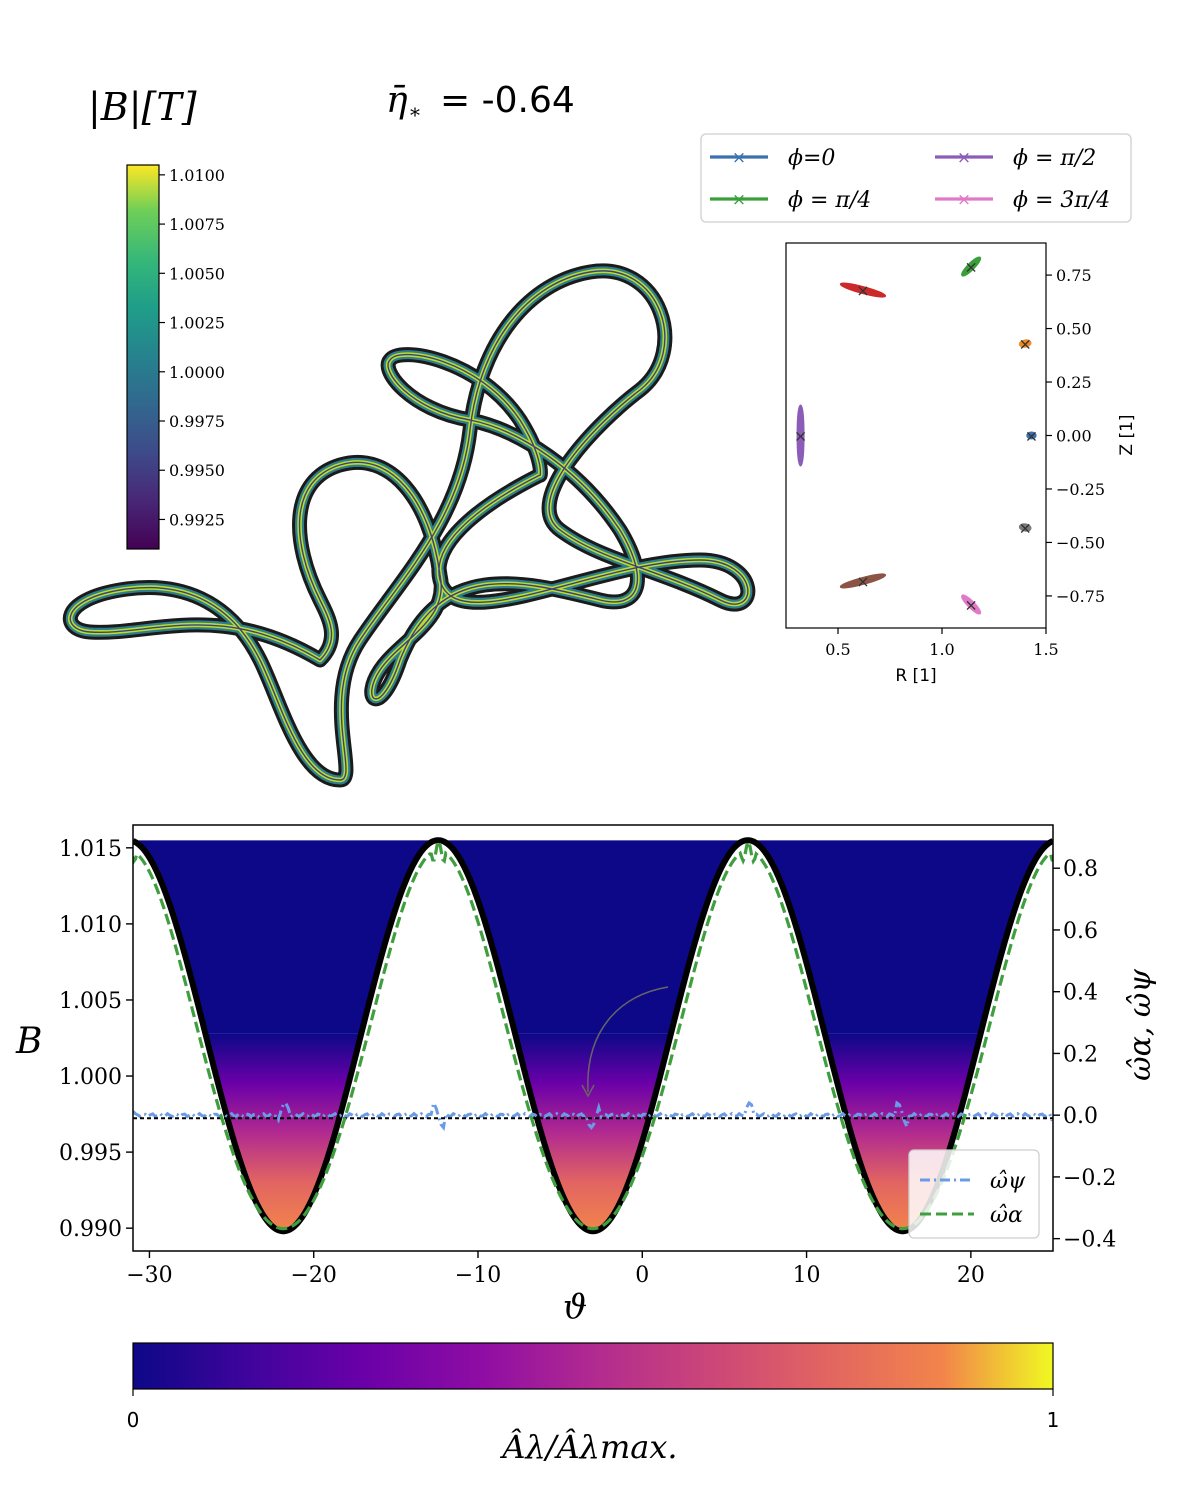 The image size is (1184, 1486). I want to click on b-colorbar-tick-label: 0.9925, so click(197, 519).